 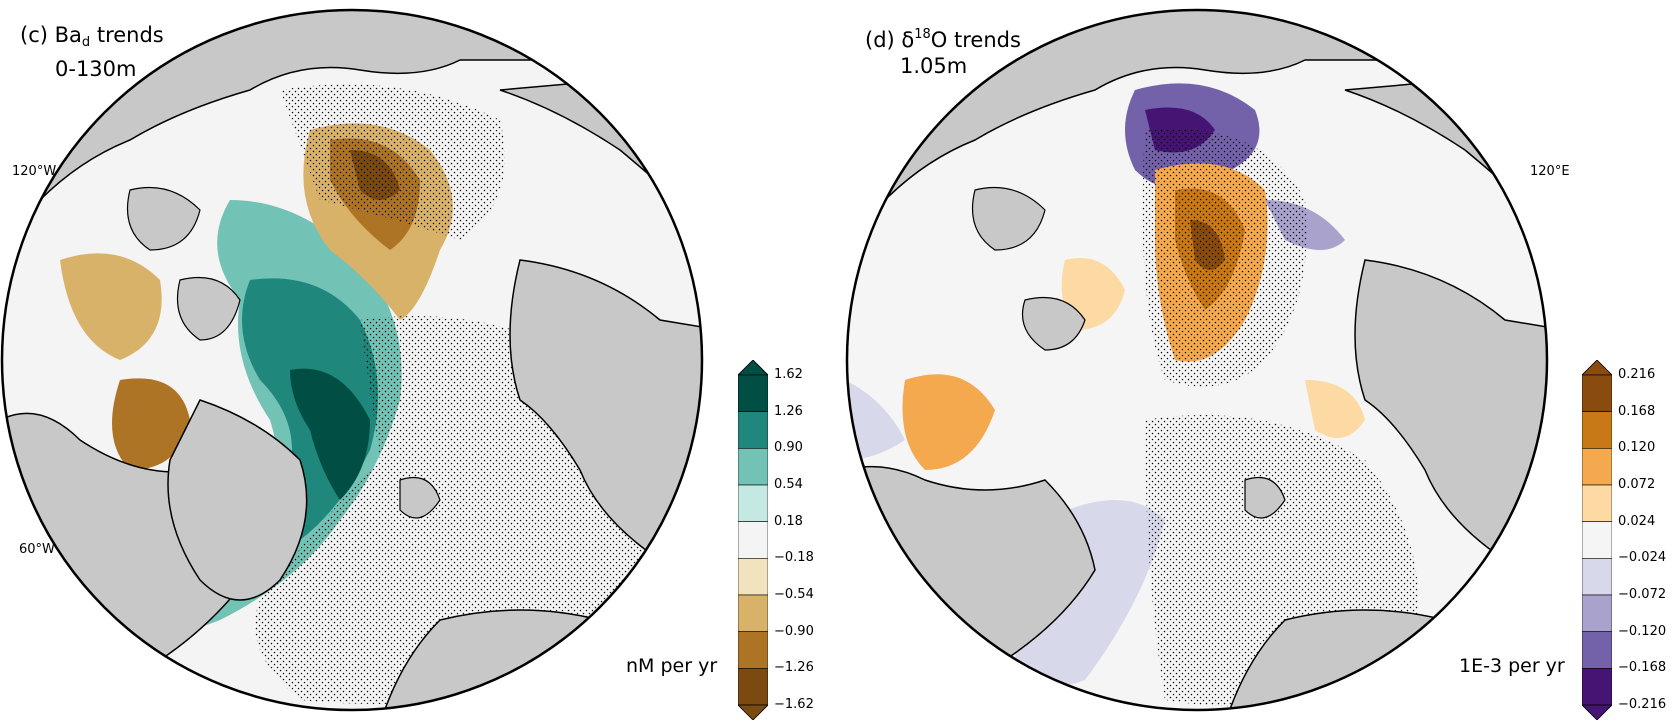 I want to click on lon-label-120w: 120°W, so click(x=34, y=171).